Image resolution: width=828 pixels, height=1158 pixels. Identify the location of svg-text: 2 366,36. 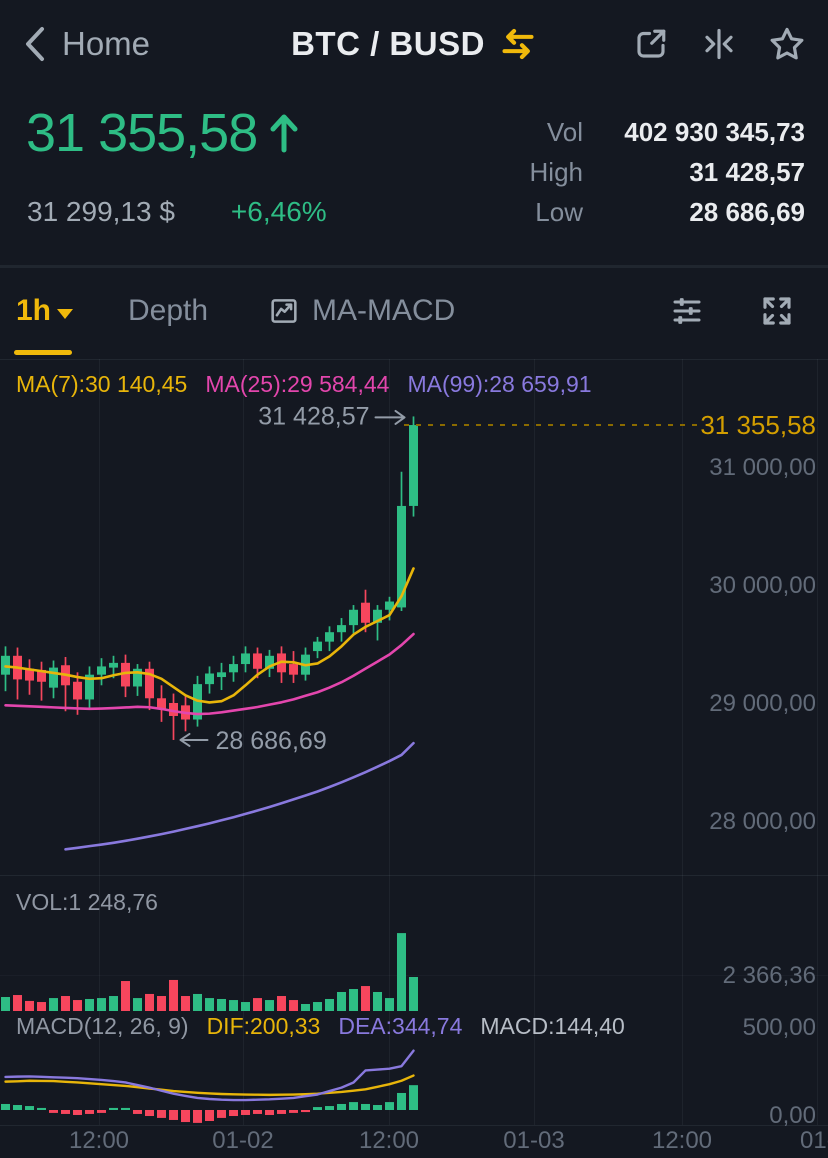
(769, 975).